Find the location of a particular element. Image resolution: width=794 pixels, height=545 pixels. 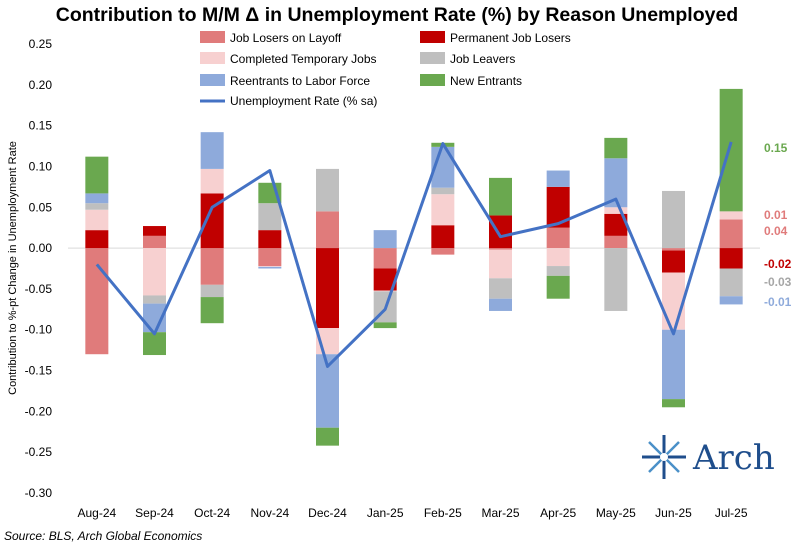

end-value-label: -0.01 is located at coordinates (778, 302).